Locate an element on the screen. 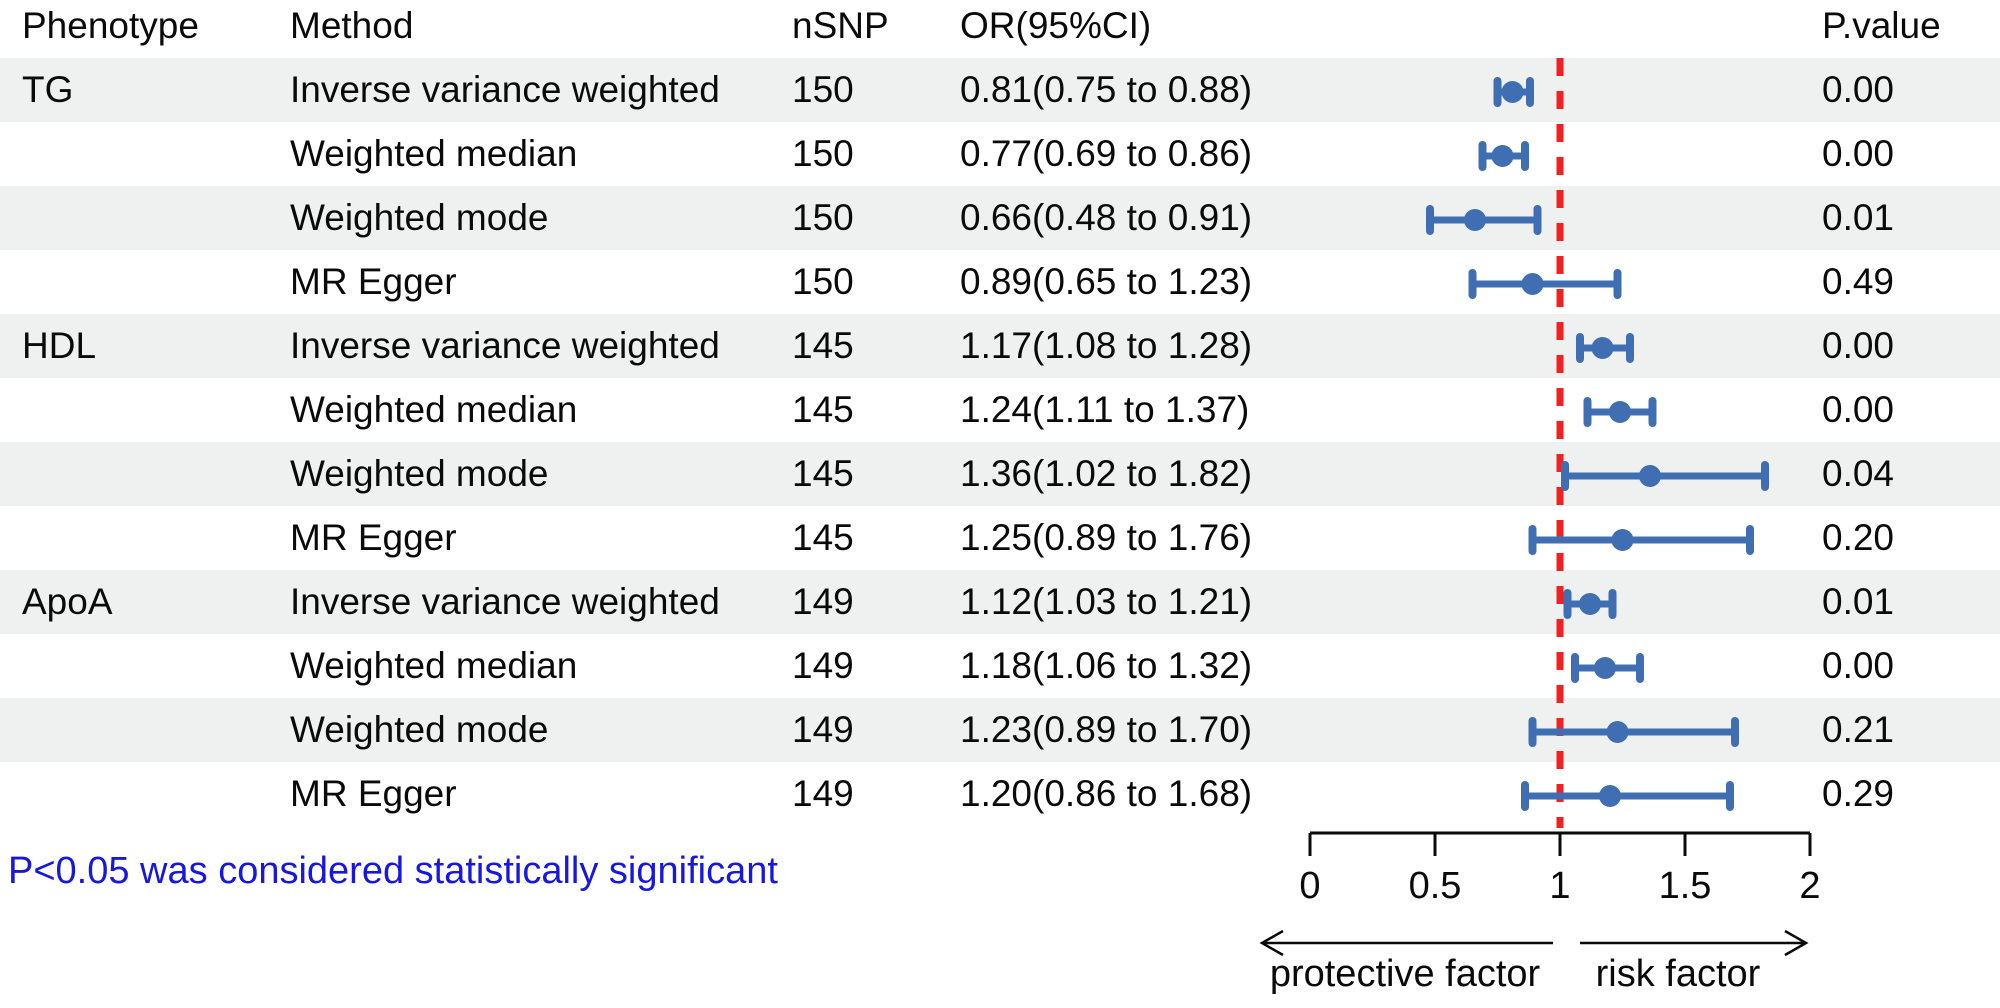 The image size is (2000, 1008). table-row: MR Egger 145 1.25(0.89 to 1.76) 0.20 is located at coordinates (1000, 538).